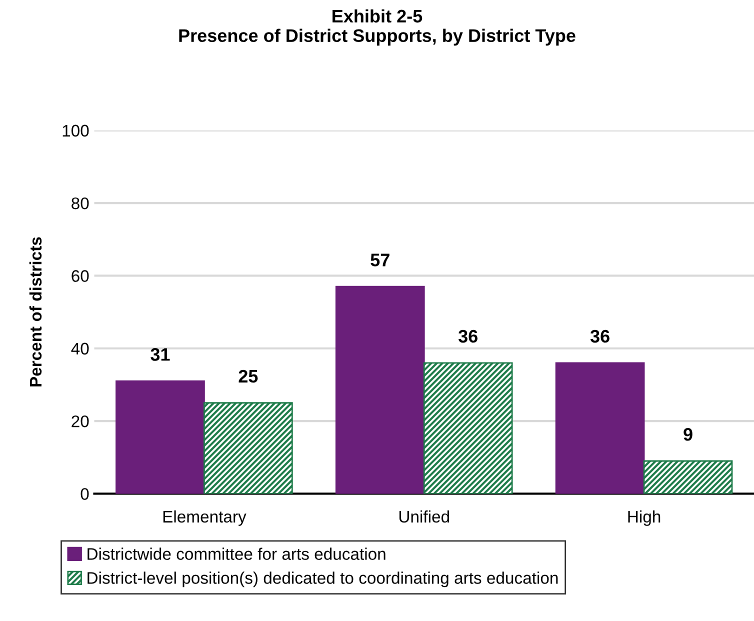 The width and height of the screenshot is (754, 621). I want to click on x-tick-label: High, so click(644, 518).